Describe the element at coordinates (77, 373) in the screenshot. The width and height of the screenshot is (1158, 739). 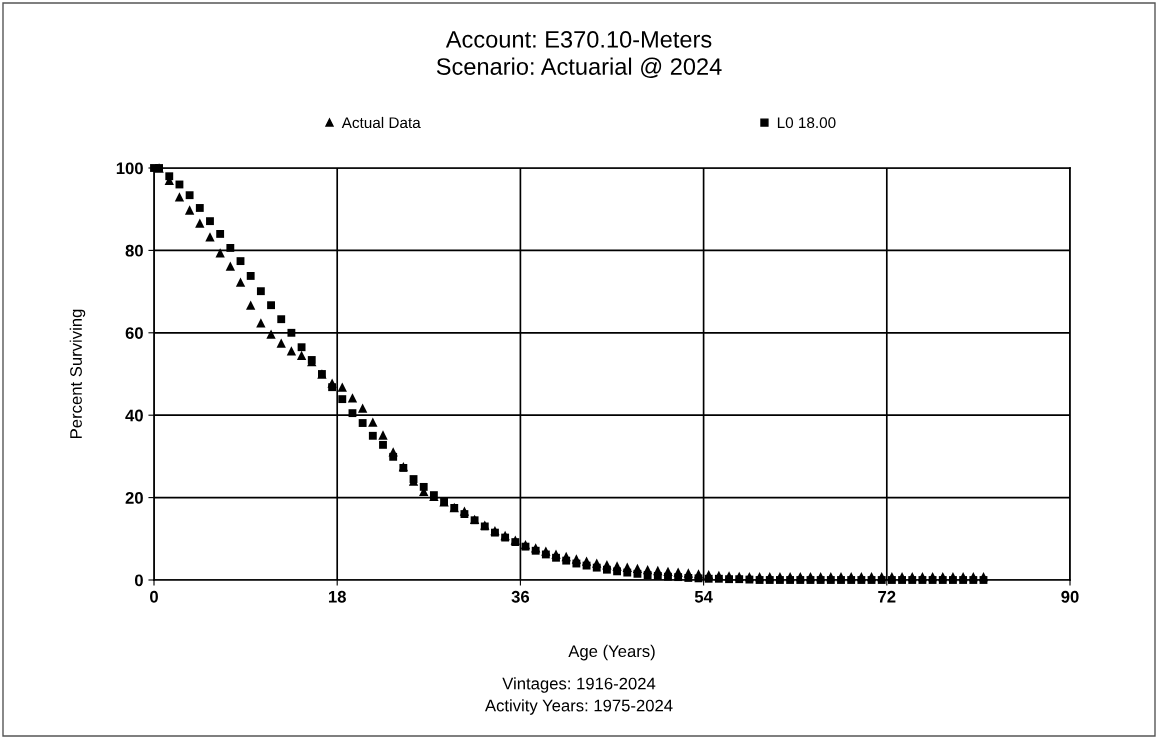
I see `y-axis-title: Percent Surviving` at that location.